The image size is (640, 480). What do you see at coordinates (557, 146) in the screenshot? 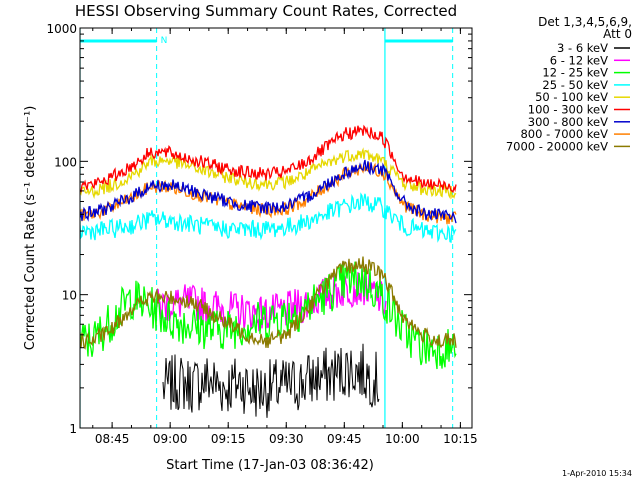
I see `legend-entry-label: 7000 - 20000 keV` at bounding box center [557, 146].